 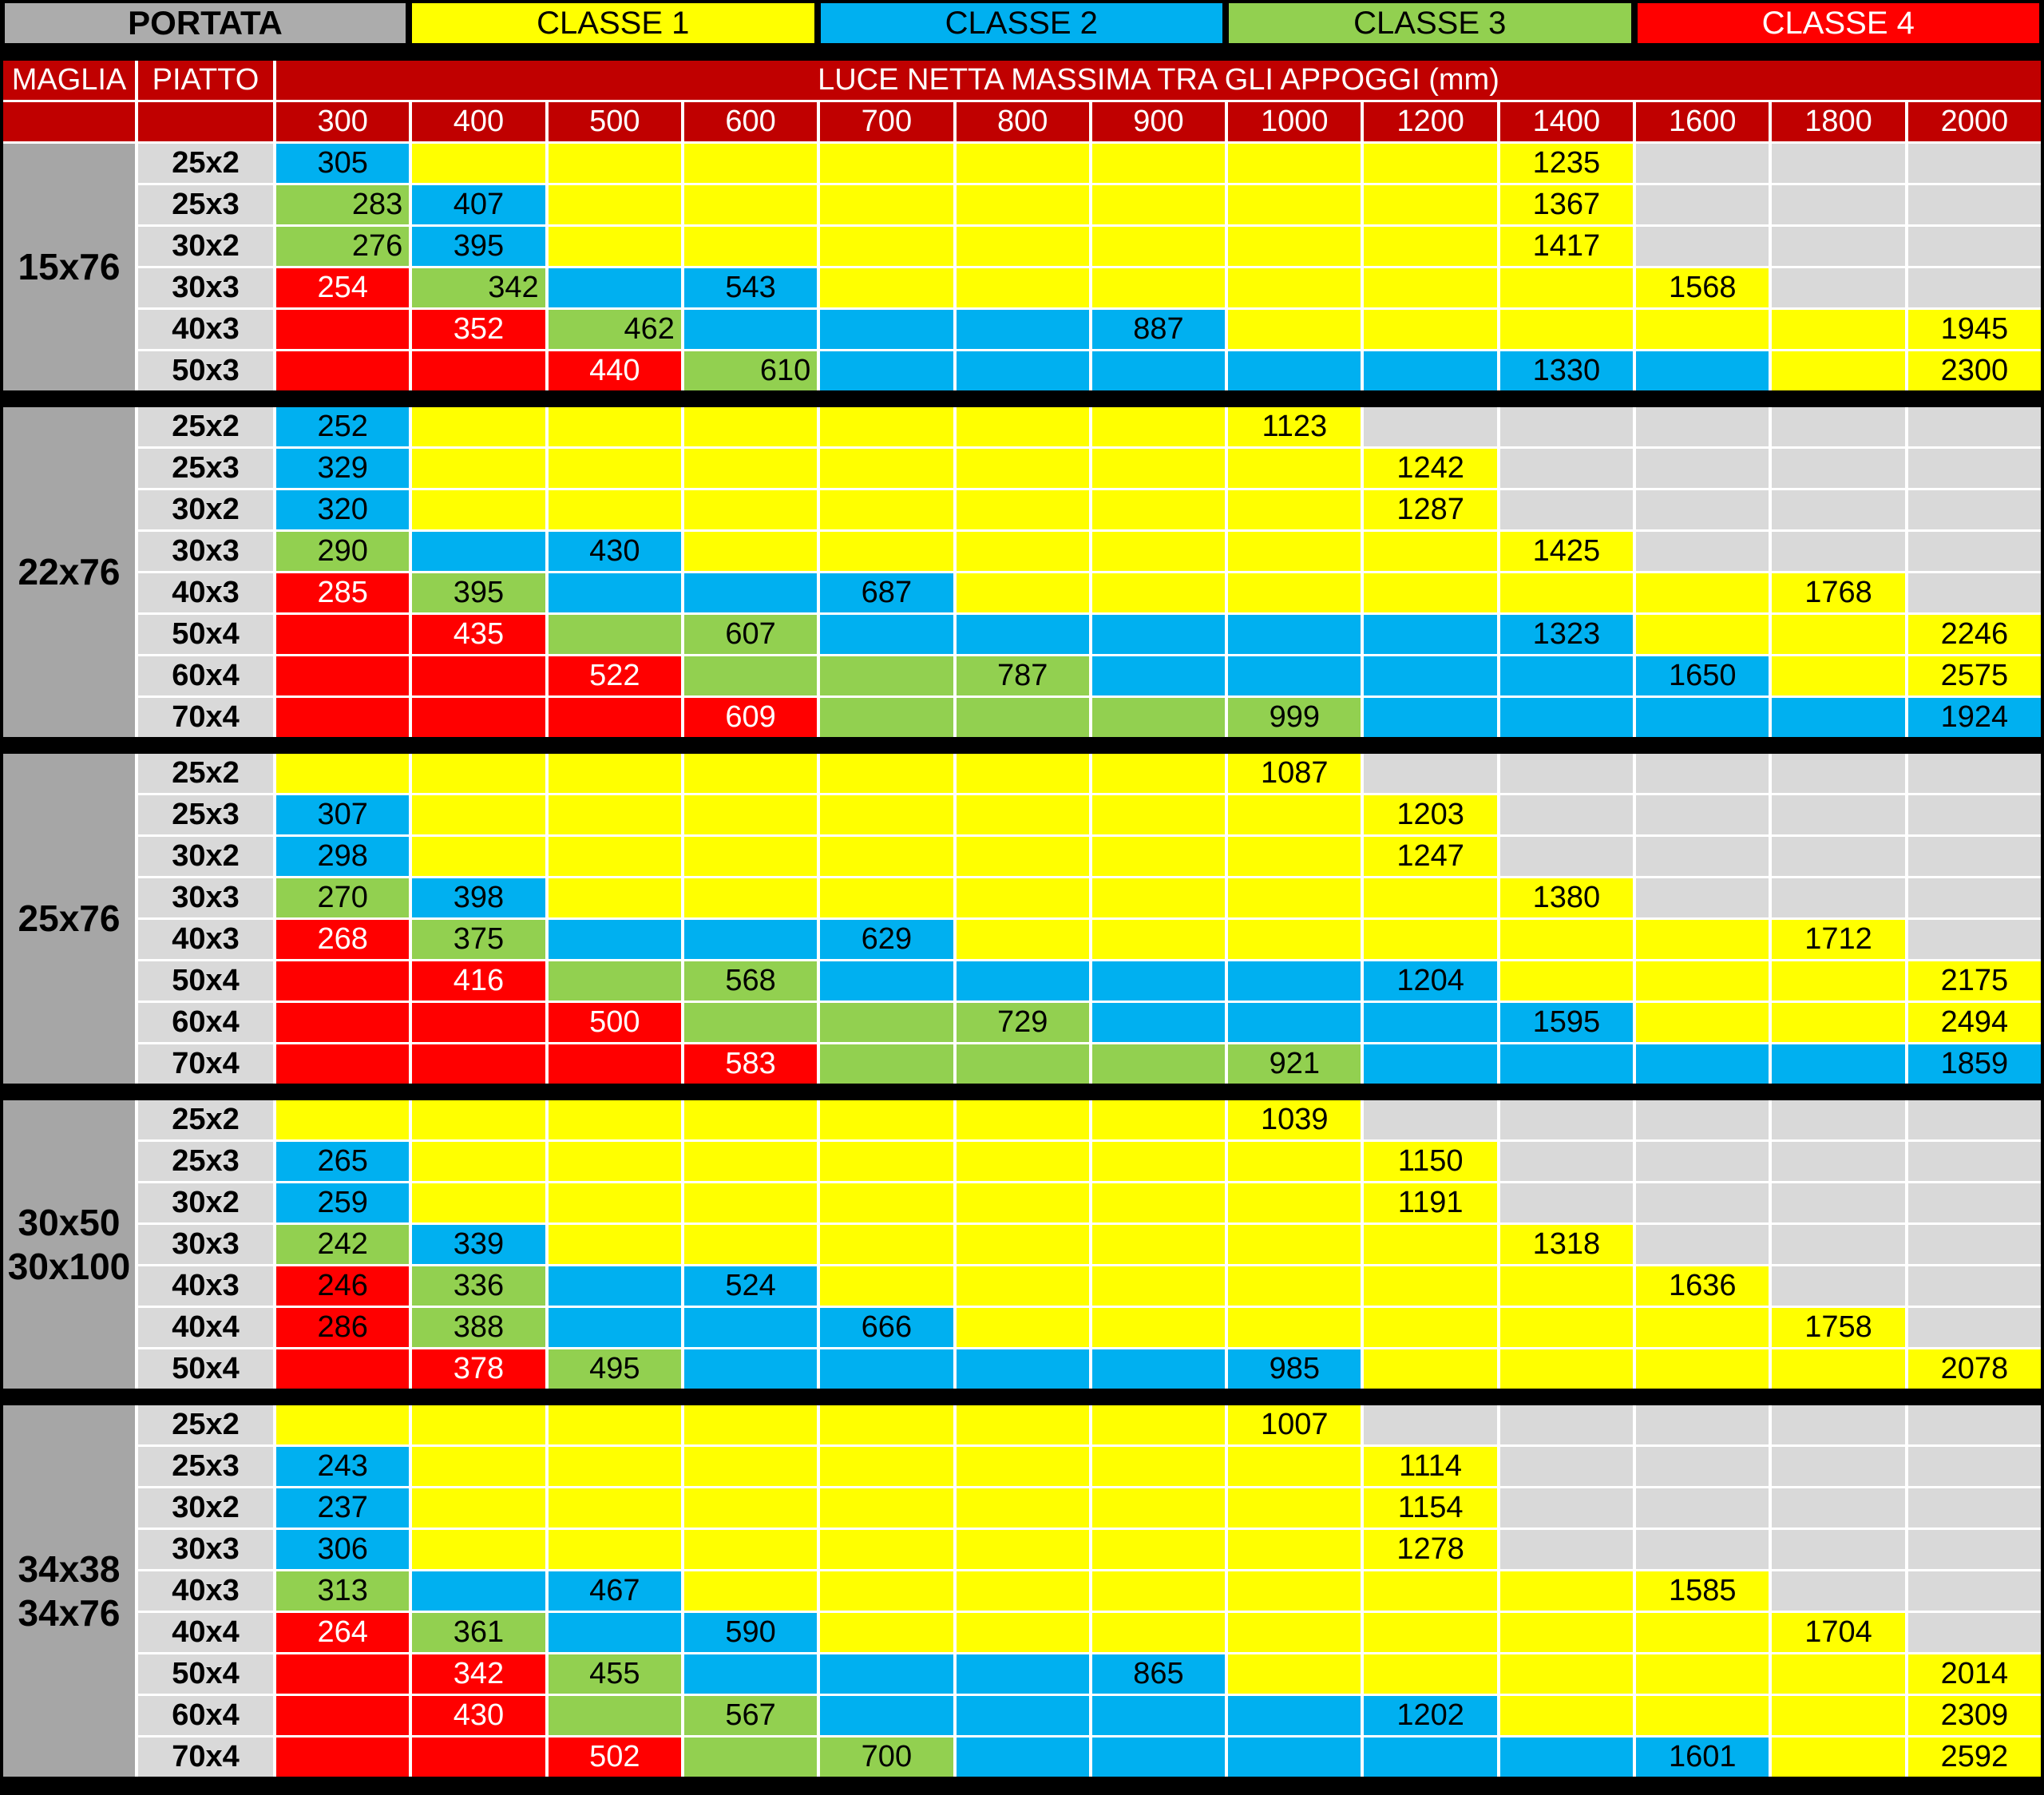 I want to click on maglia-label: 30x100, so click(x=69, y=1266).